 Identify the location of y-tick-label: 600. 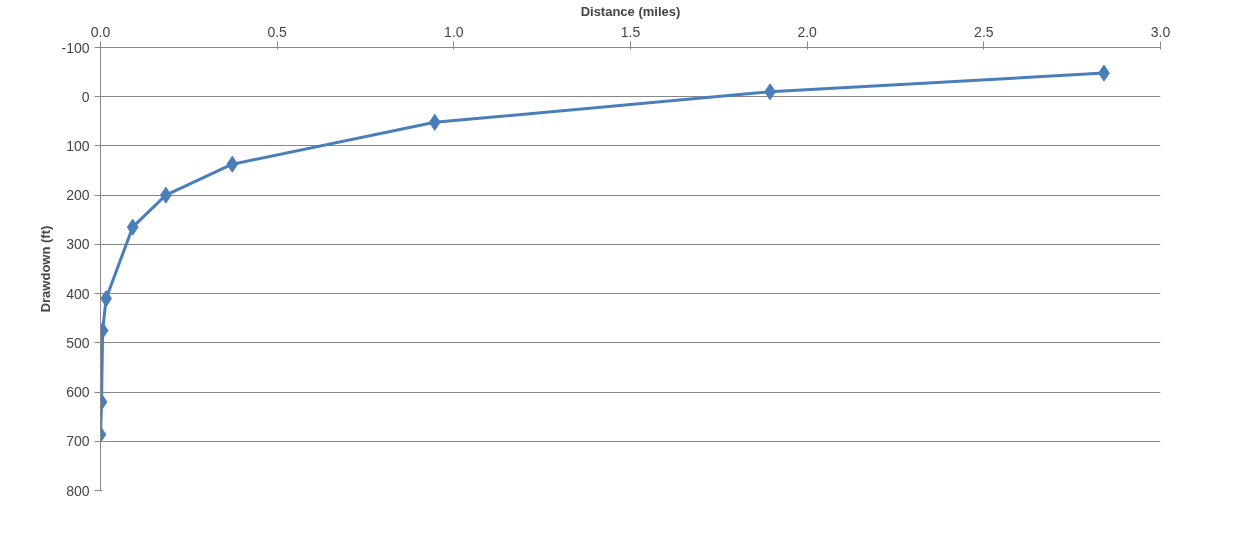
(78, 392).